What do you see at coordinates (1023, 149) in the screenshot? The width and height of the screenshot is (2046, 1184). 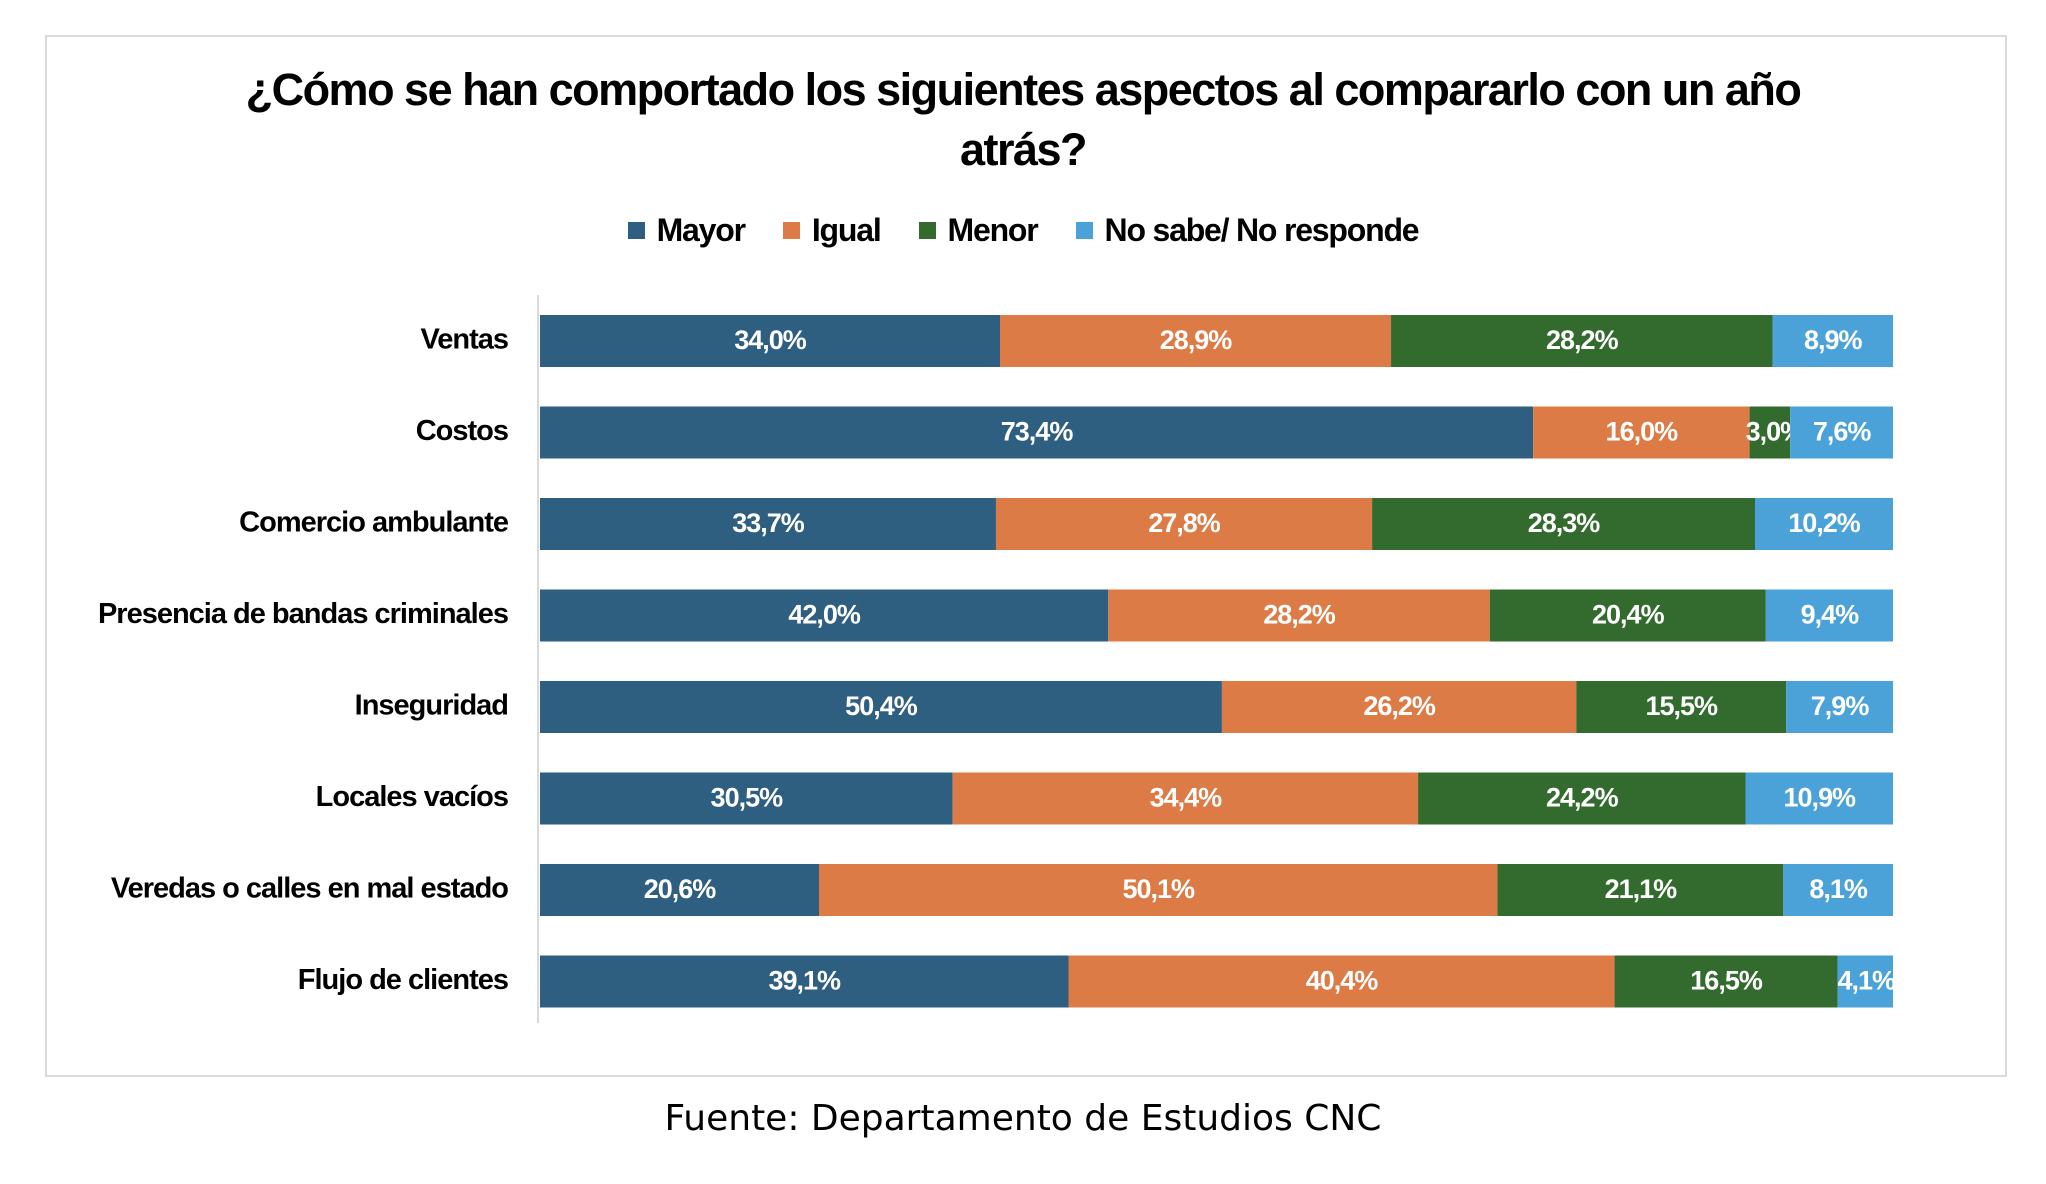 I see `chart-title-line-2: atrás?` at bounding box center [1023, 149].